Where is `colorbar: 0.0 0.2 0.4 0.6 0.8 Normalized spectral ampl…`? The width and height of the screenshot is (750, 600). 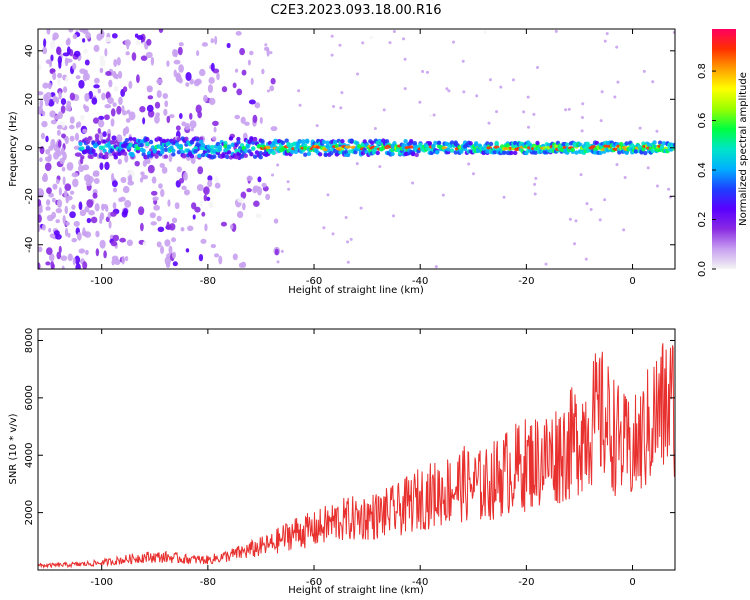
colorbar: 0.0 0.2 0.4 0.6 0.8 Normalized spectral ampl… is located at coordinates (723, 153).